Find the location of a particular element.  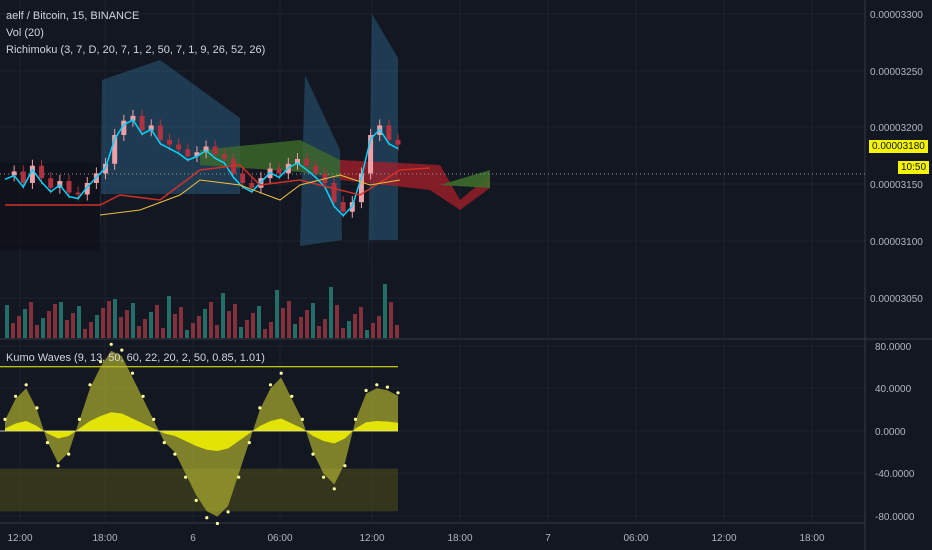

y-tick-label: 0.0000 is located at coordinates (890, 432).